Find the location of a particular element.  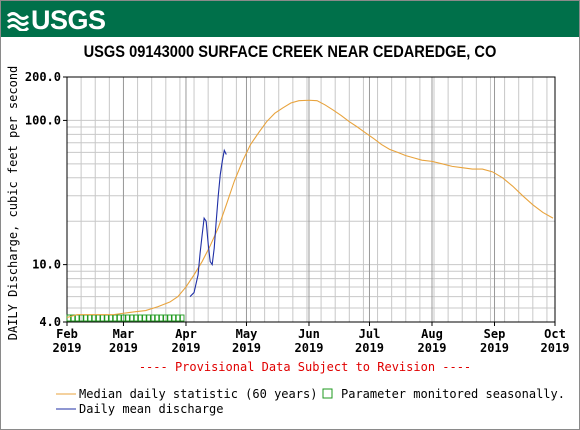

x-tick-month: Oct is located at coordinates (555, 334).